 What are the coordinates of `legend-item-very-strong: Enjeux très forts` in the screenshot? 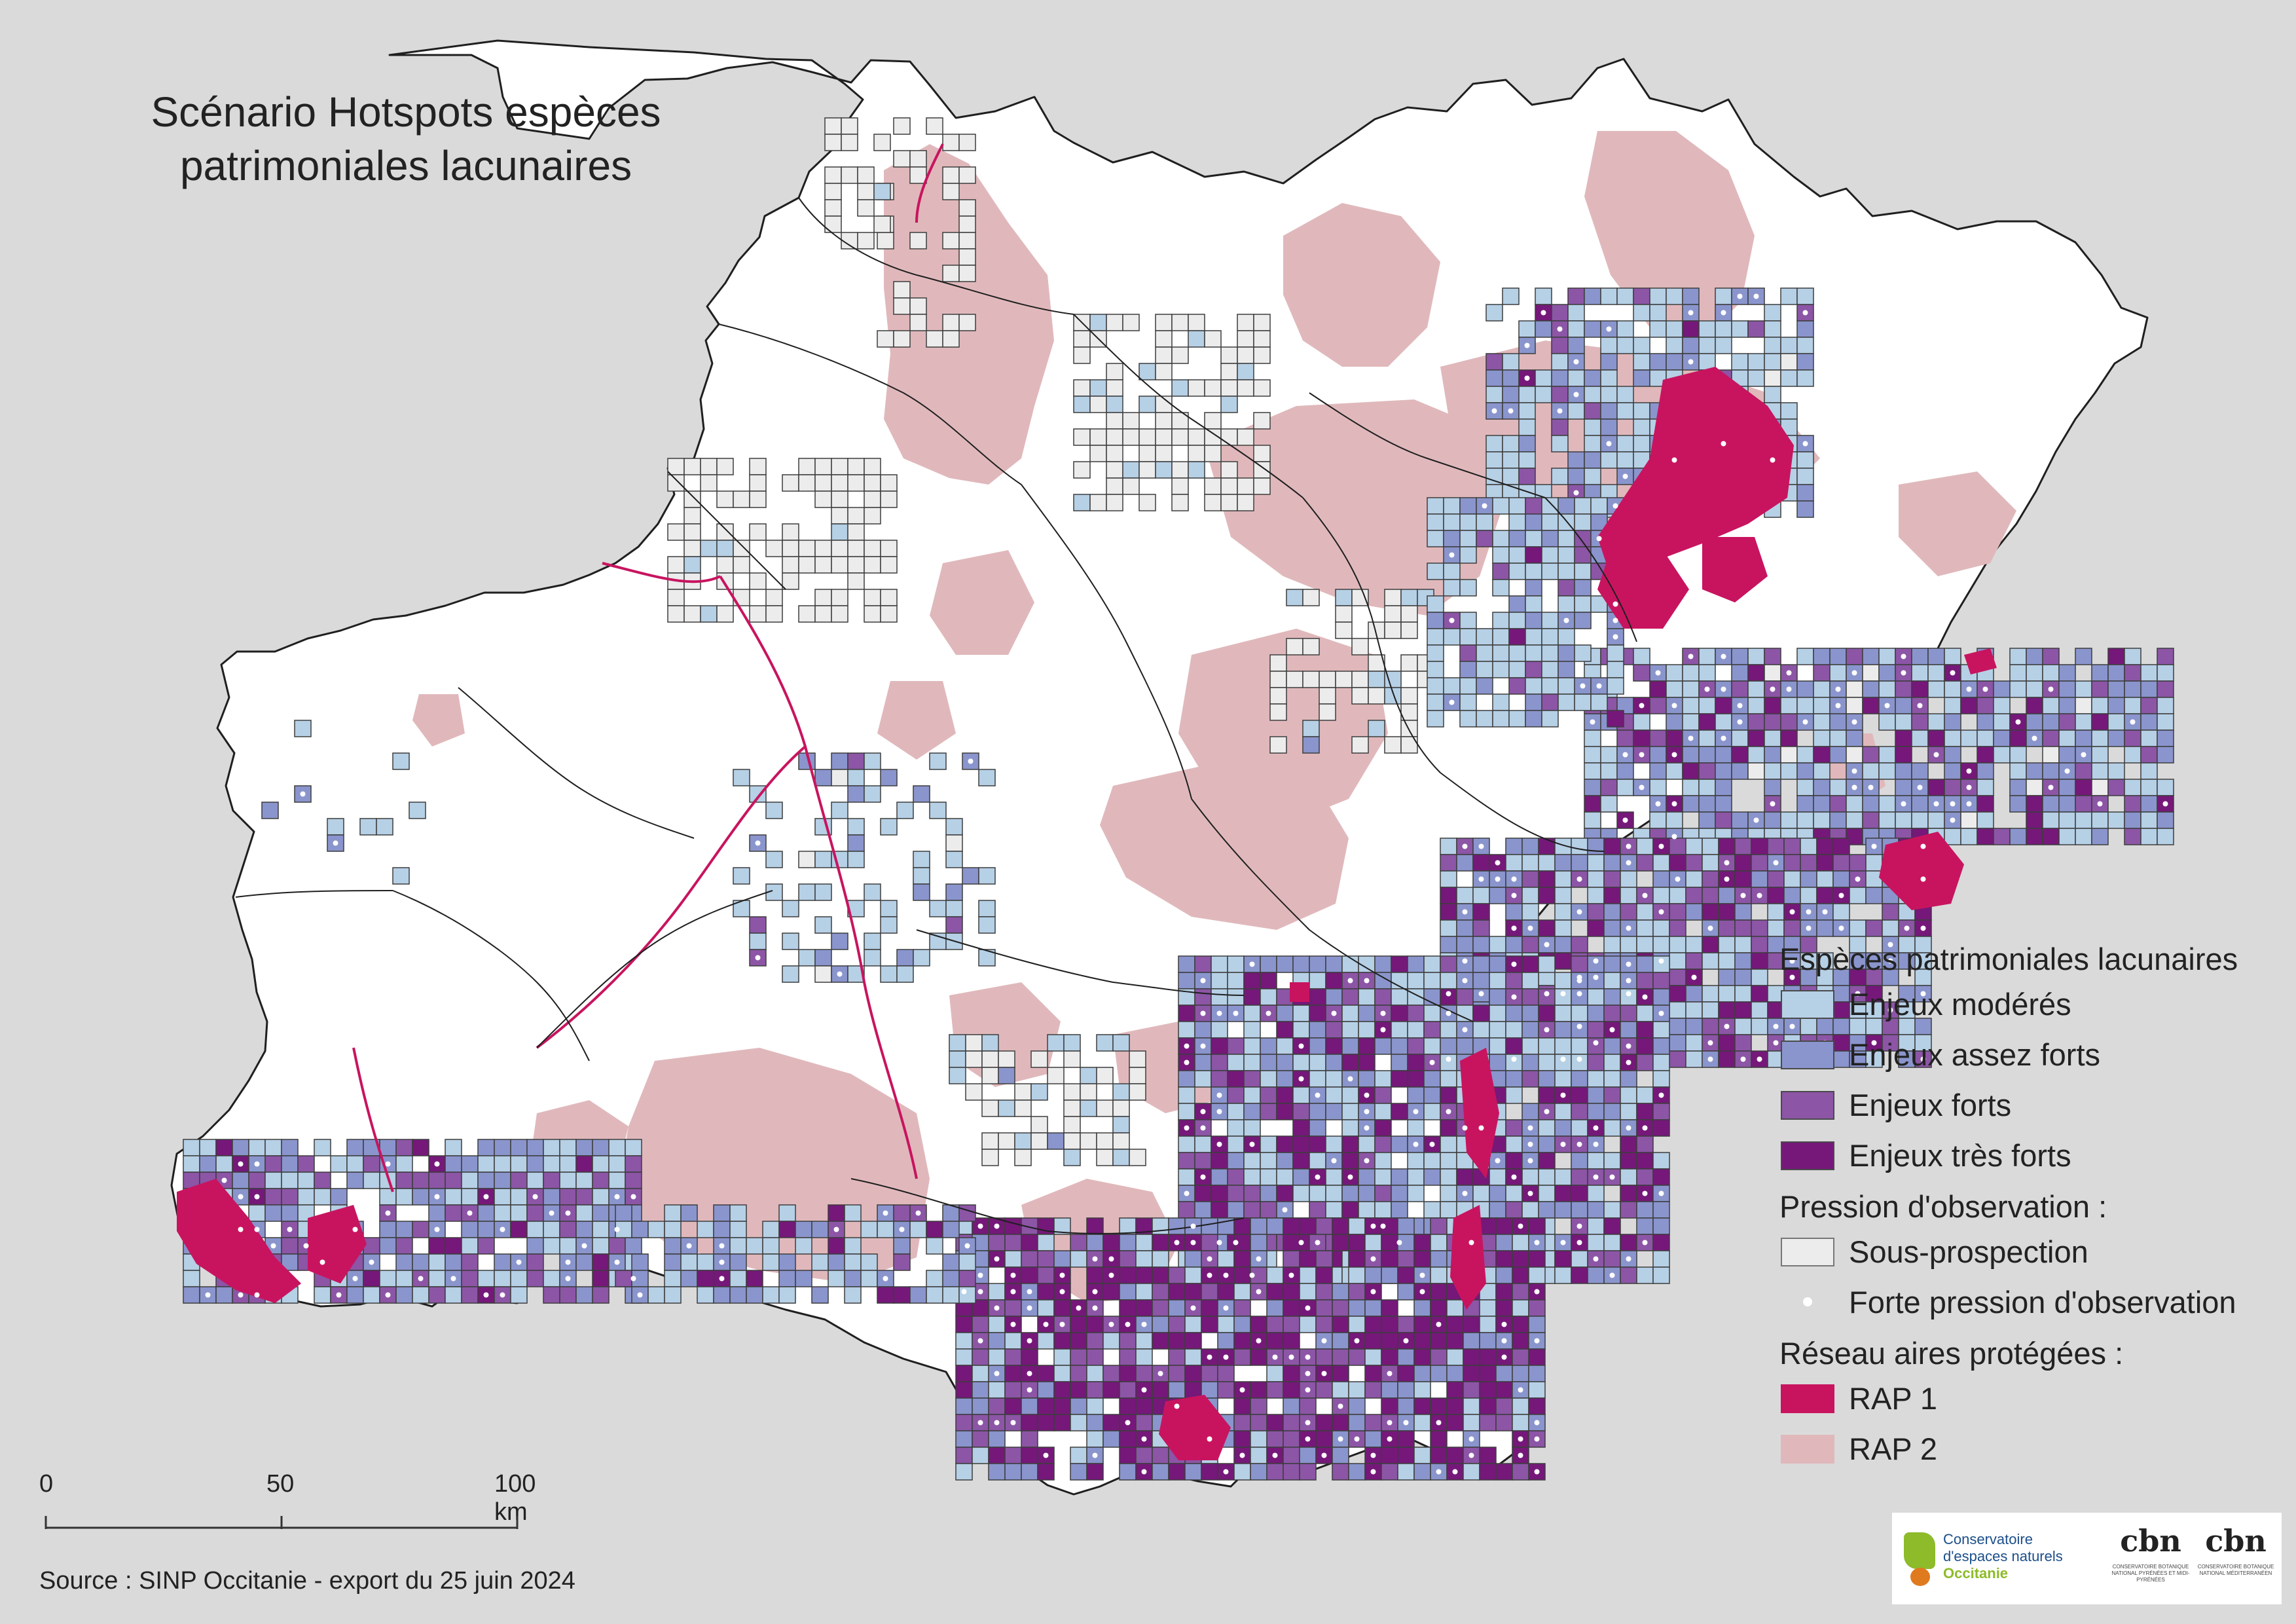 It's located at (2028, 1155).